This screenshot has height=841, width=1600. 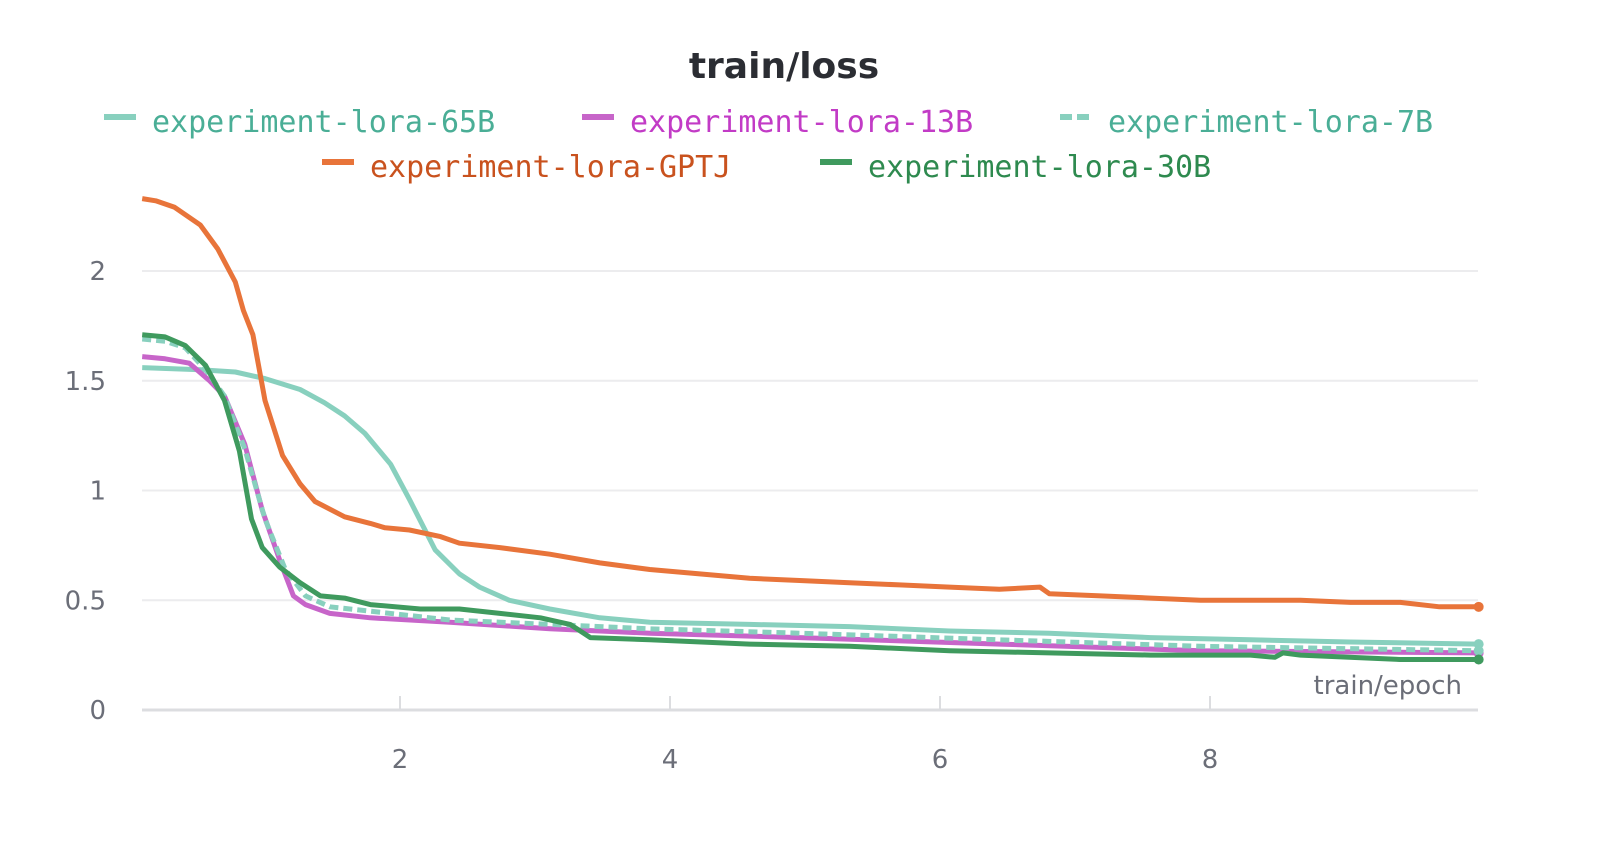 I want to click on legend-item: experiment-lora-GPTJ, so click(x=526, y=167).